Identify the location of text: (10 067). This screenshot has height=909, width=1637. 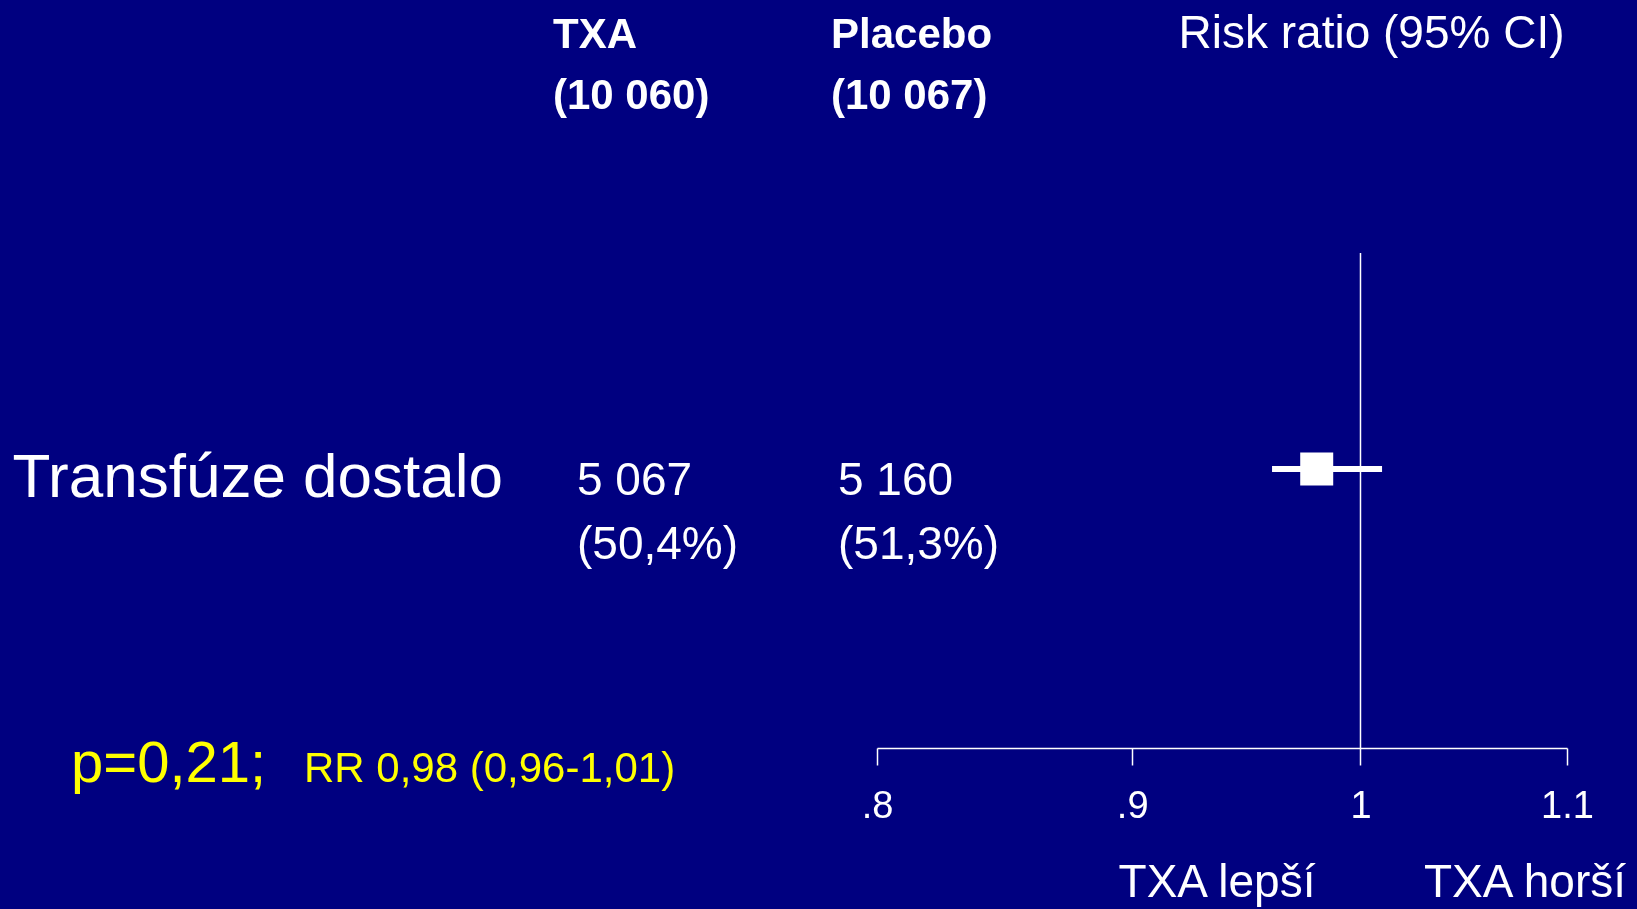
(909, 94).